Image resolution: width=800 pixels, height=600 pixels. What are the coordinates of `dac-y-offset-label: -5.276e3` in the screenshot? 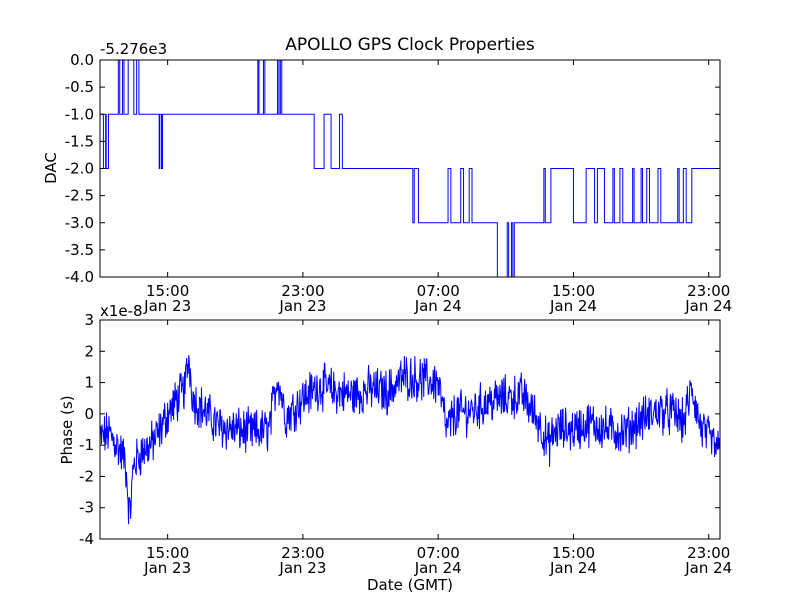 It's located at (133, 49).